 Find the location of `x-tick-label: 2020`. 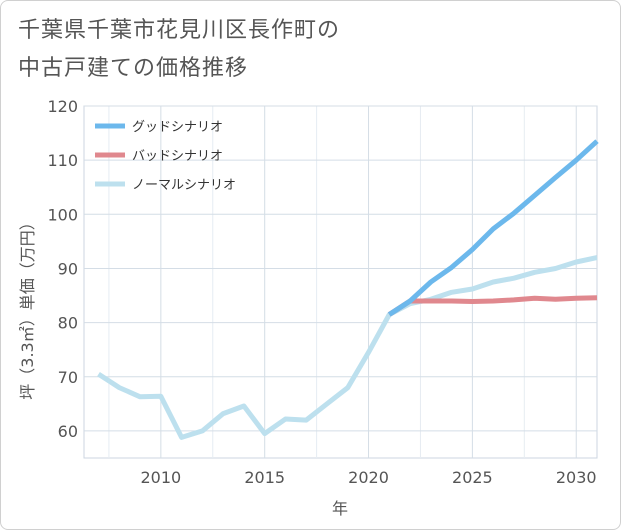

x-tick-label: 2020 is located at coordinates (368, 477).